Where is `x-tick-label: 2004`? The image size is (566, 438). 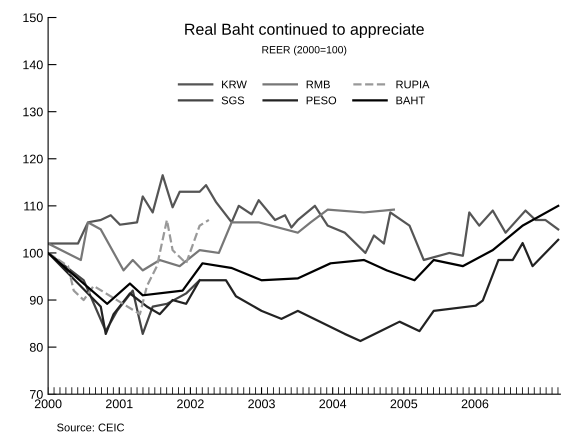 x-tick-label: 2004 is located at coordinates (332, 403).